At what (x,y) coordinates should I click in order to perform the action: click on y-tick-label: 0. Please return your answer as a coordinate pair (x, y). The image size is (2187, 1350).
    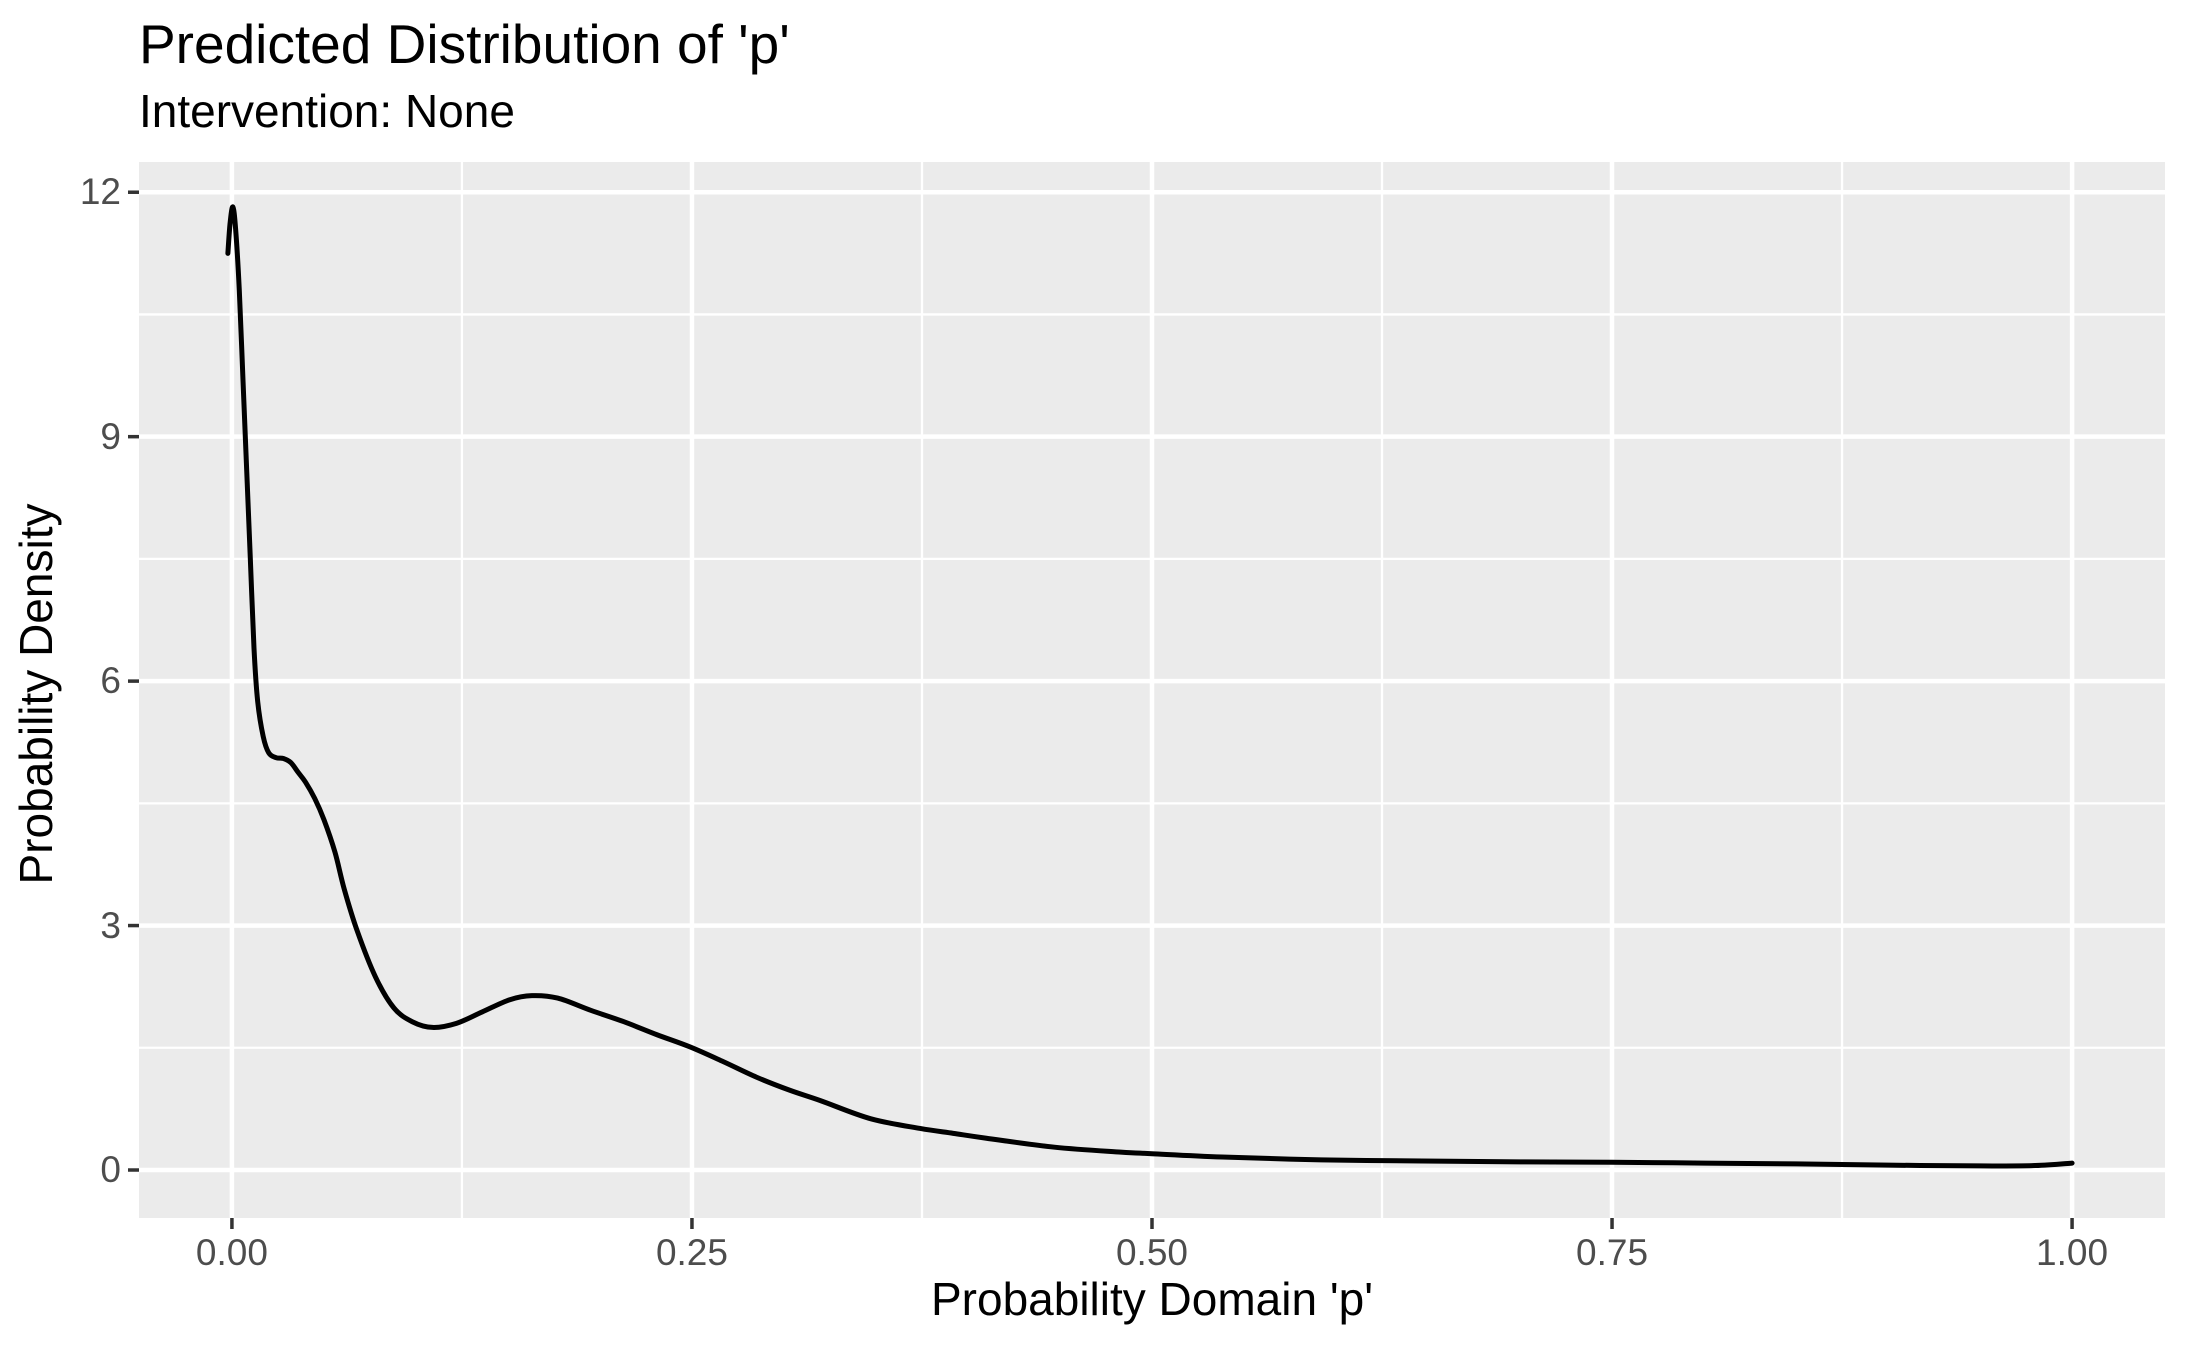
    Looking at the image, I should click on (110, 1169).